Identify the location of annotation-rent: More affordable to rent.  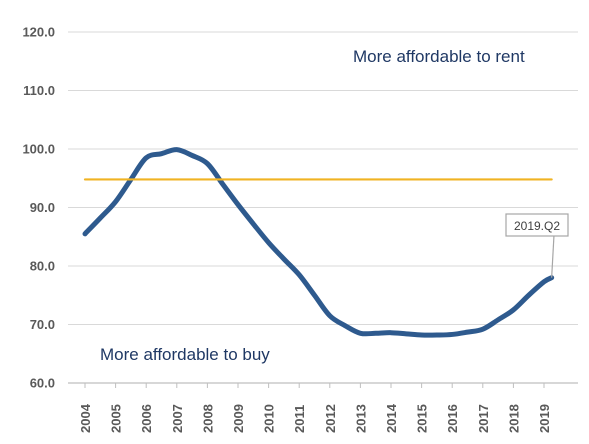
(439, 56).